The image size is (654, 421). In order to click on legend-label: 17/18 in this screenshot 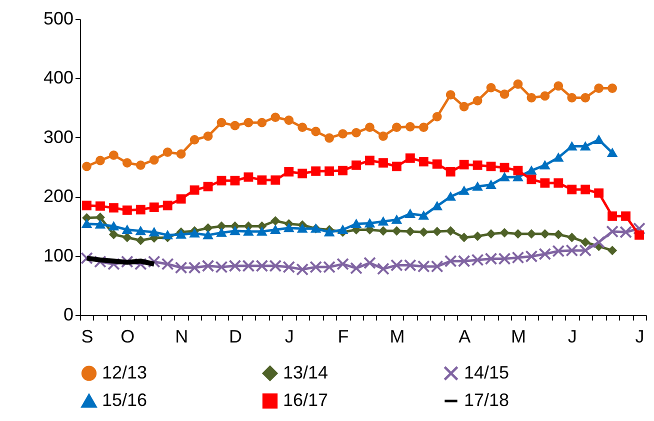, I will do `click(487, 400)`.